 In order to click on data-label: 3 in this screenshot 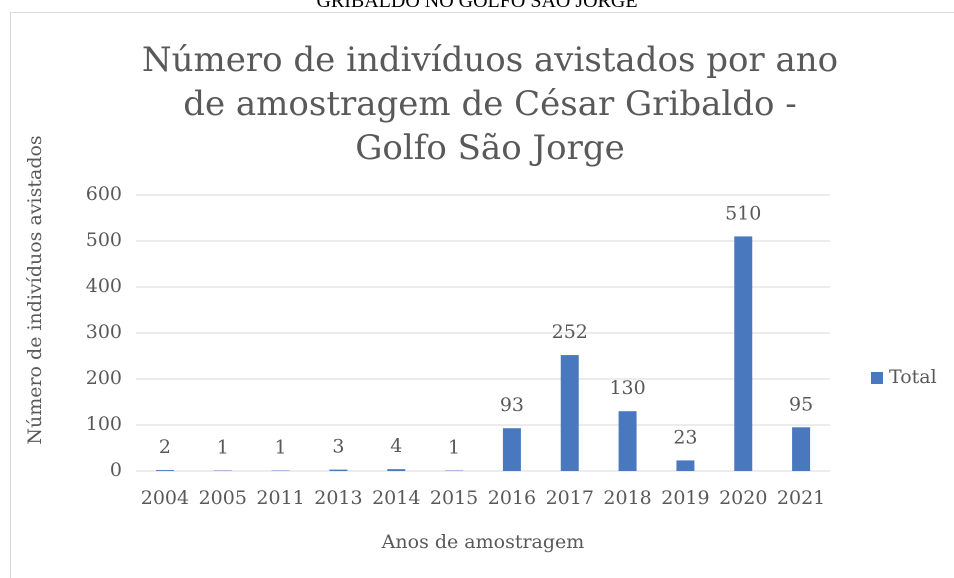, I will do `click(338, 447)`.